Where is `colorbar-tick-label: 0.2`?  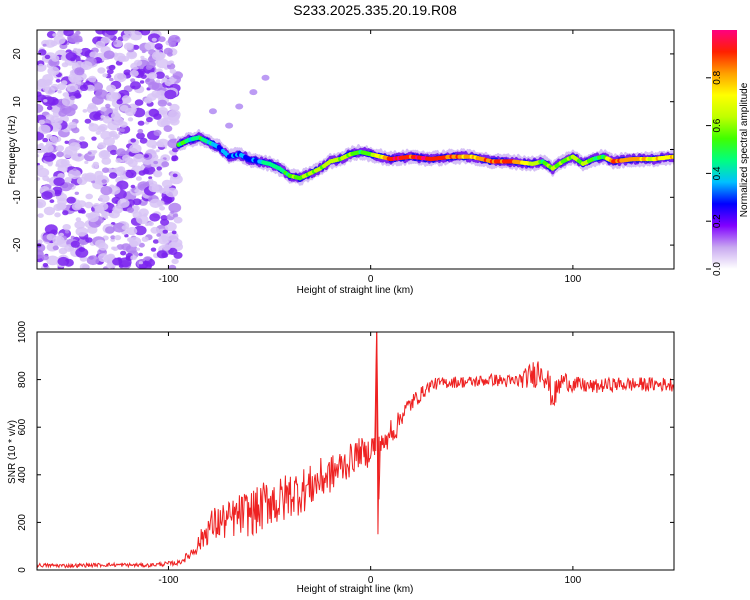 colorbar-tick-label: 0.2 is located at coordinates (717, 221).